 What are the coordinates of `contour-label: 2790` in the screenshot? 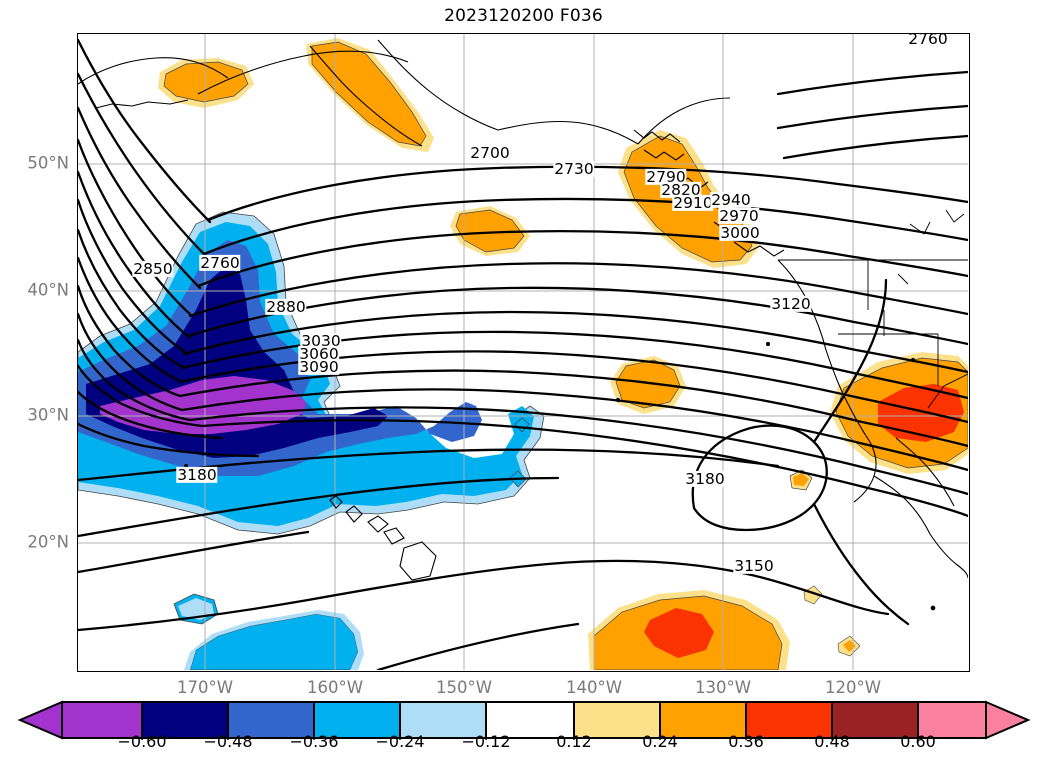 It's located at (666, 176).